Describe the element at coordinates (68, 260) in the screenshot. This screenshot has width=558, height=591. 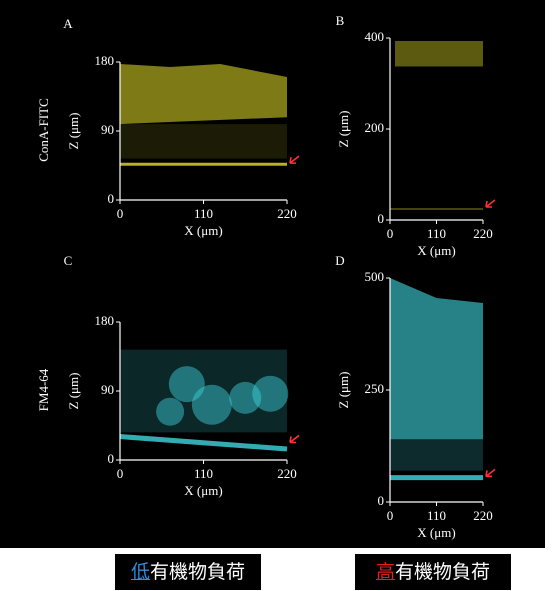
I see `panel-label: C` at that location.